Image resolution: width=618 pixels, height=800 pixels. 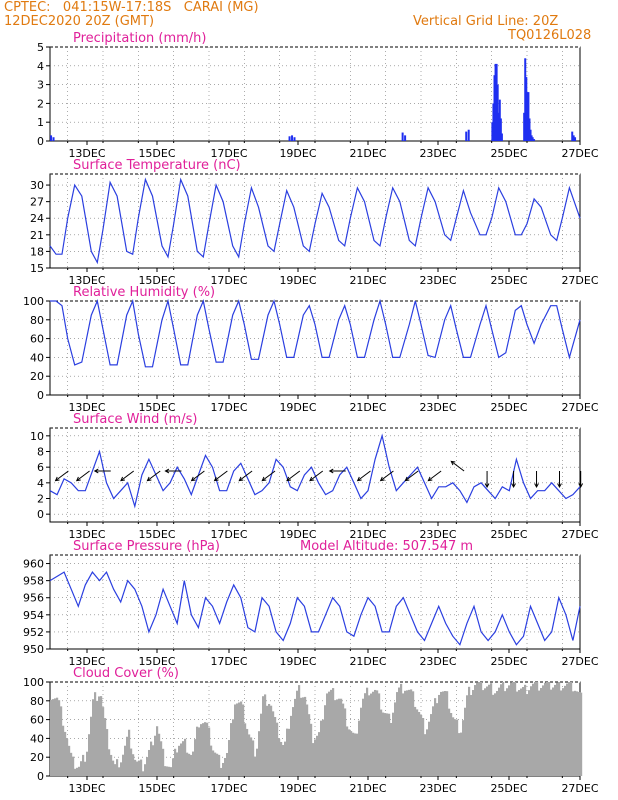 I want to click on y-tick-label: 24, so click(x=37, y=218).